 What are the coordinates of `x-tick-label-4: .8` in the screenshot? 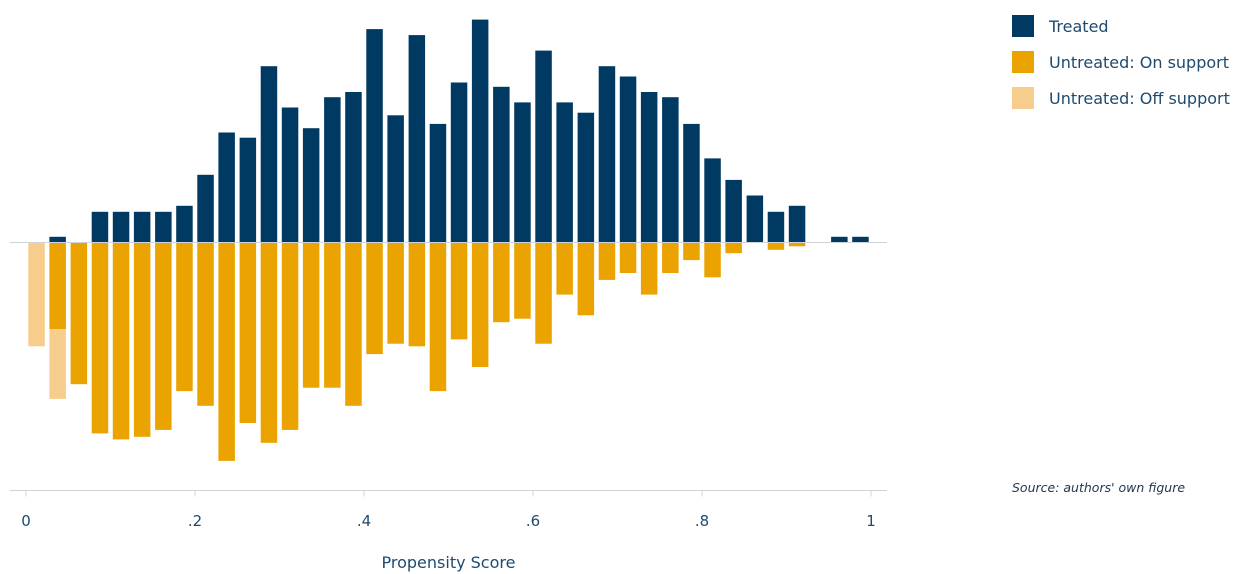 It's located at (702, 521).